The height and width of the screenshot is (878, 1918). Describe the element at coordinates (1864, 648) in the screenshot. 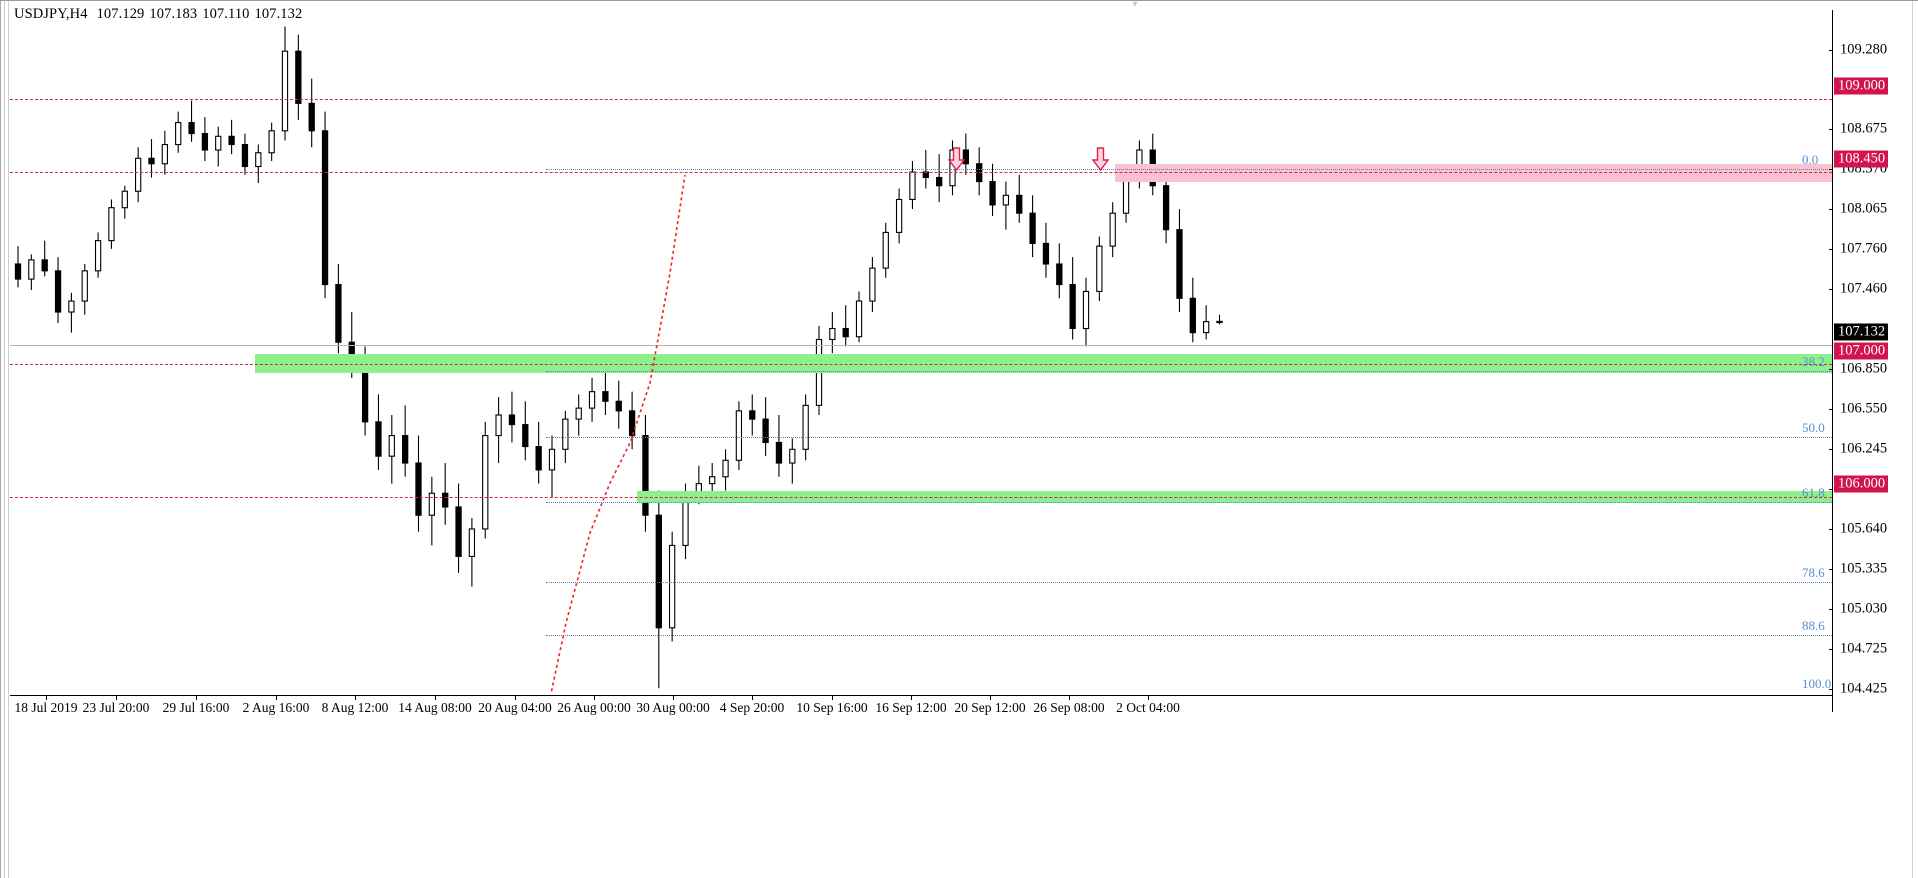

I see `price-tick-label: 104.725` at that location.